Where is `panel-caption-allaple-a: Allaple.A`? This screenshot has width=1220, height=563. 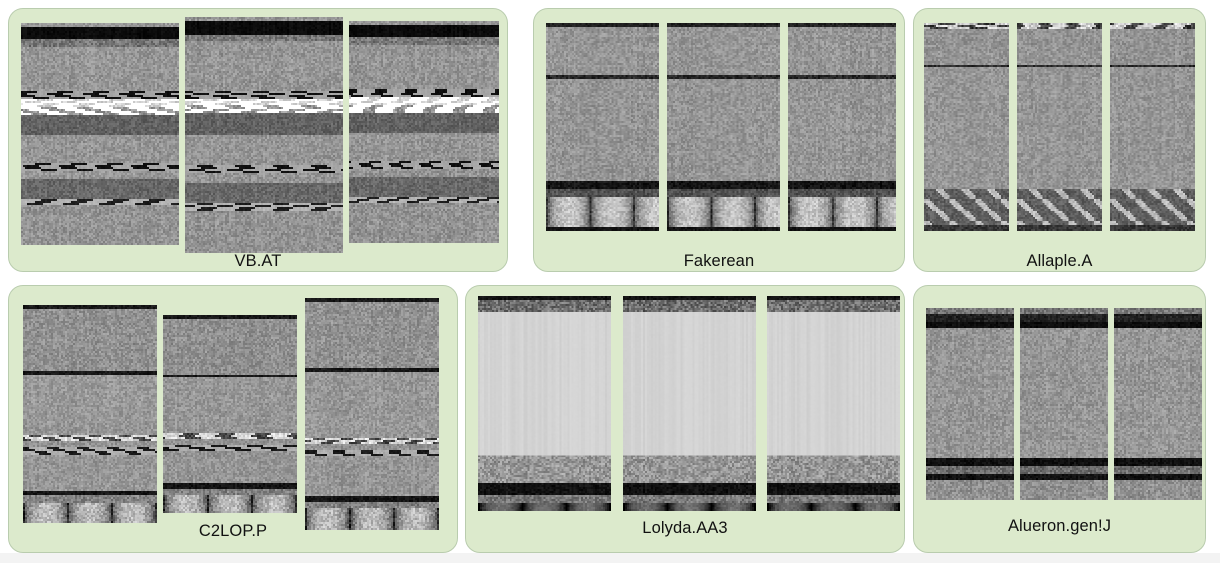 panel-caption-allaple-a: Allaple.A is located at coordinates (1059, 261).